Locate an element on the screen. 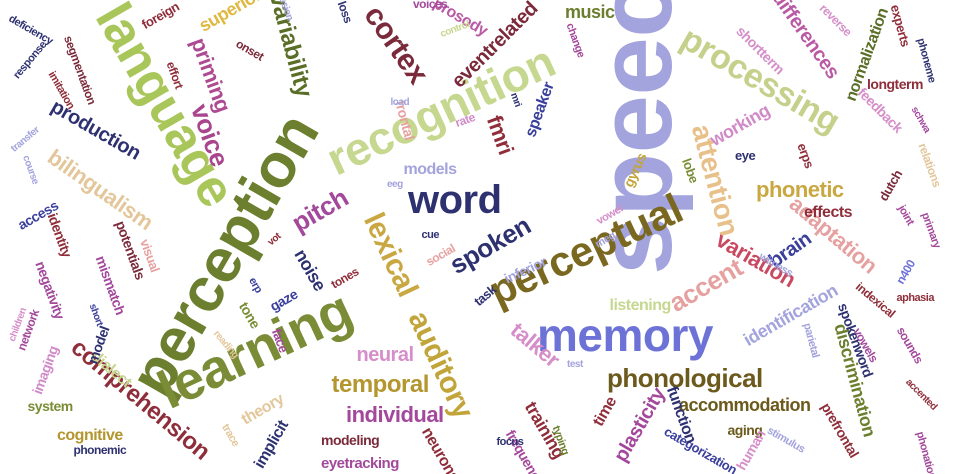 The width and height of the screenshot is (961, 474). cloud-word-n400: n400 is located at coordinates (905, 272).